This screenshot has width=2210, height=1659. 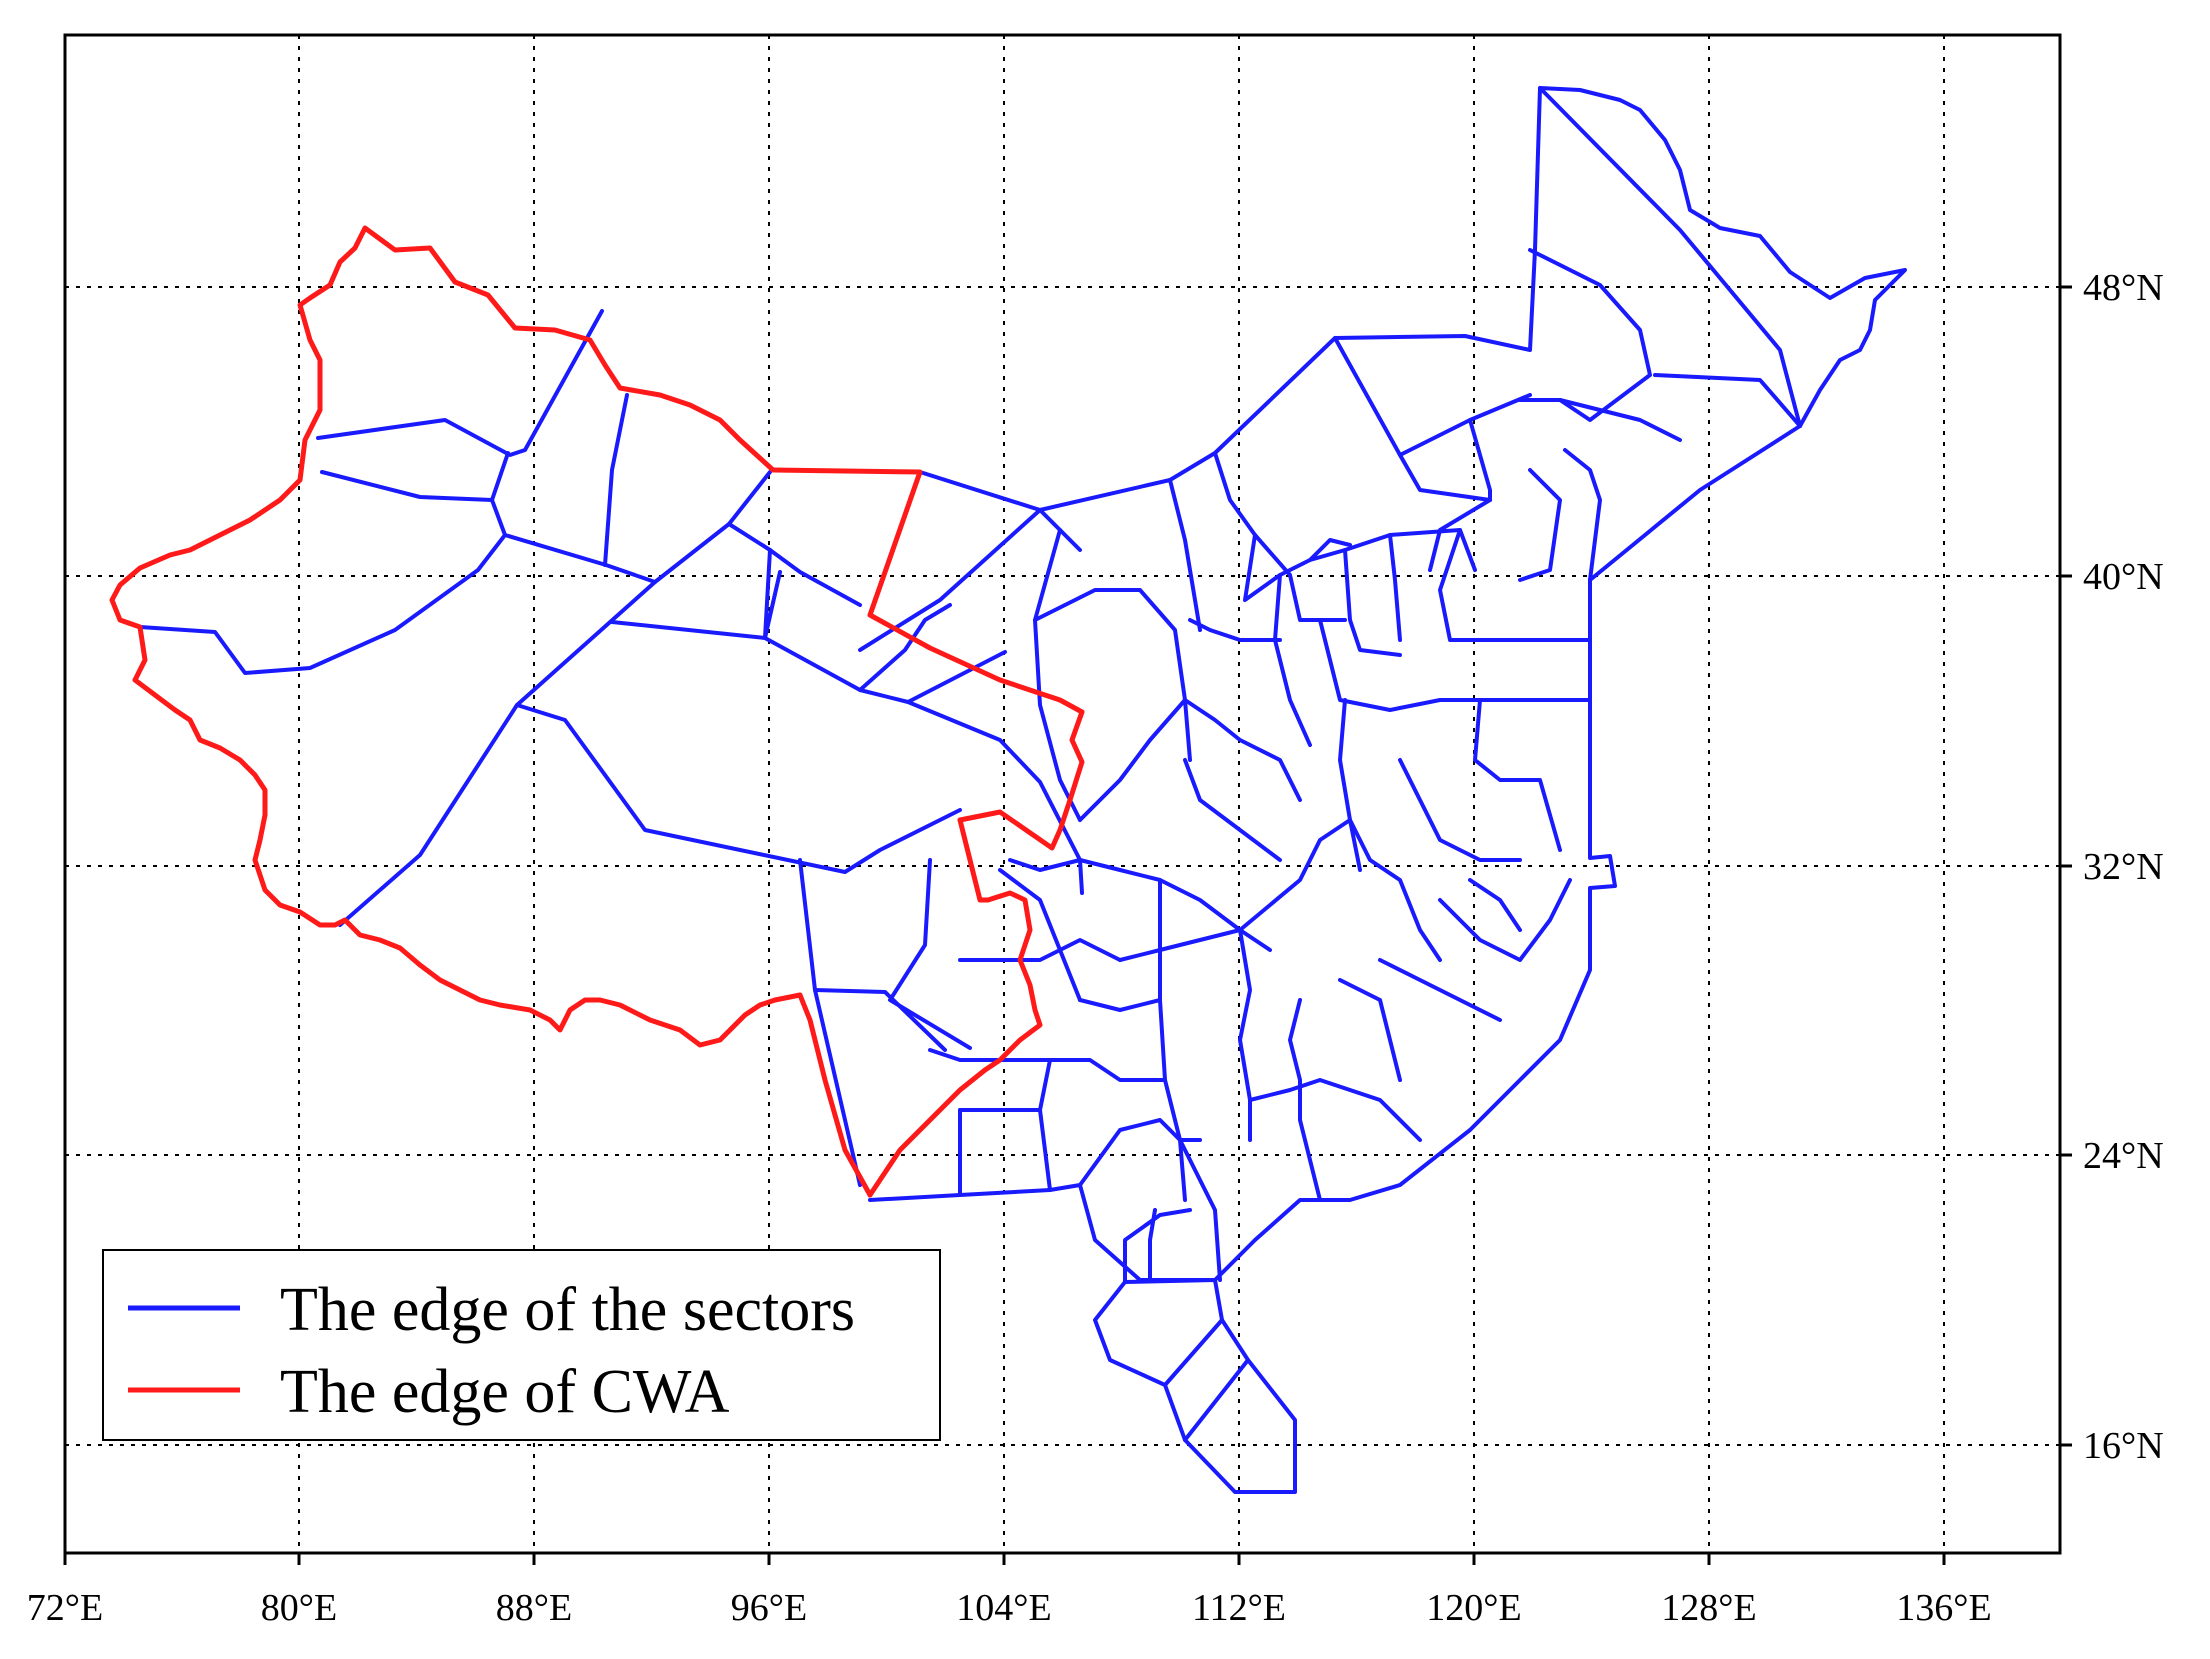 I want to click on x-tick-label: 80°E, so click(x=299, y=1608).